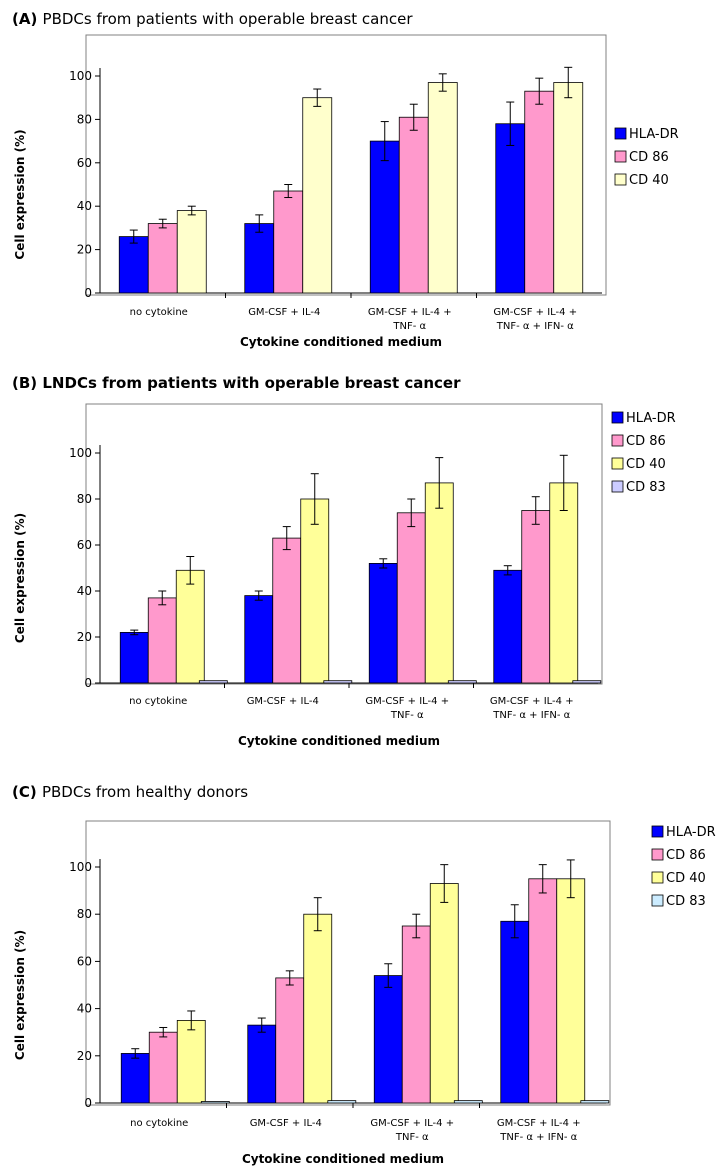 This screenshot has height=1168, width=720. I want to click on chart-title-prefix: (C), so click(27, 792).